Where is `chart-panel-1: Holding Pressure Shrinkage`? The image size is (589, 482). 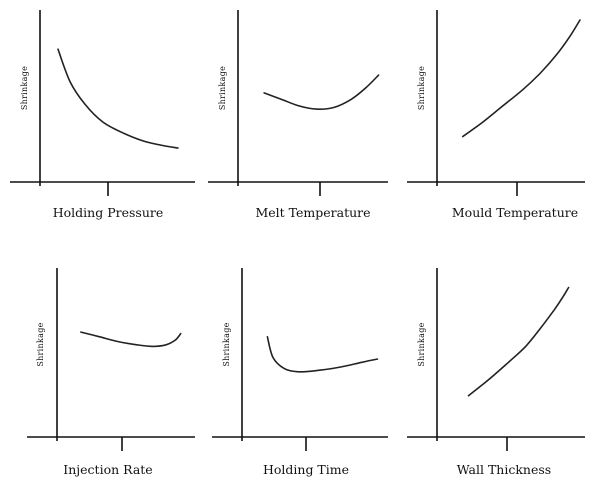 chart-panel-1: Holding Pressure Shrinkage is located at coordinates (102, 115).